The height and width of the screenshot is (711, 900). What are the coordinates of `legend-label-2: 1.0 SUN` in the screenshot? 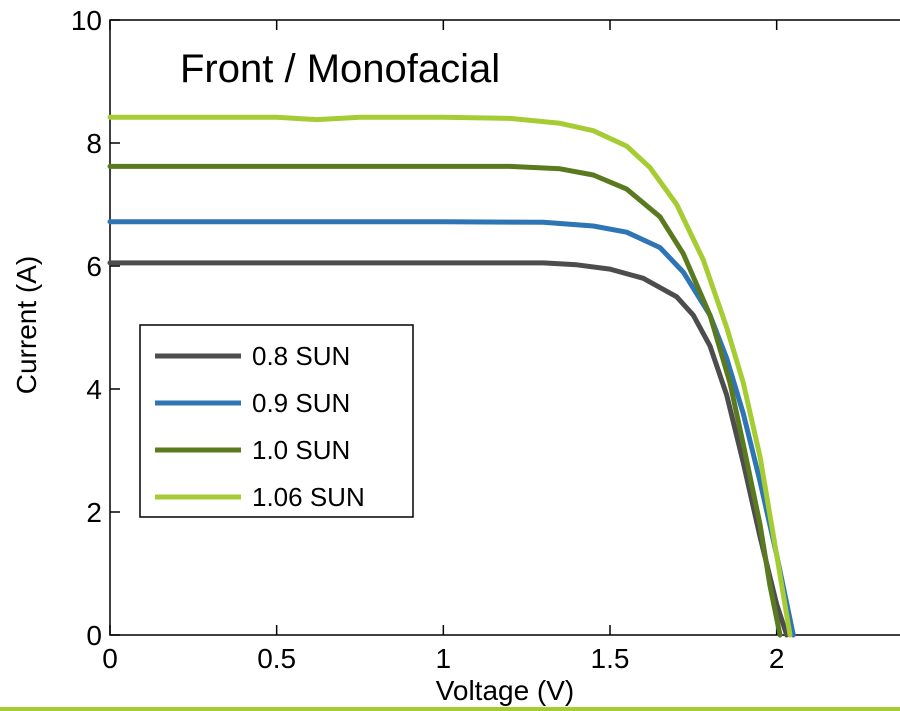 It's located at (301, 450).